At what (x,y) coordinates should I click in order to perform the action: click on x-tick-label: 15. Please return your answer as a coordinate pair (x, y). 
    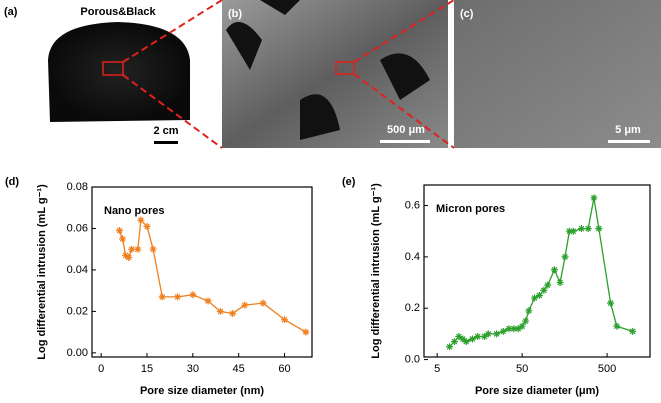
    Looking at the image, I should click on (147, 369).